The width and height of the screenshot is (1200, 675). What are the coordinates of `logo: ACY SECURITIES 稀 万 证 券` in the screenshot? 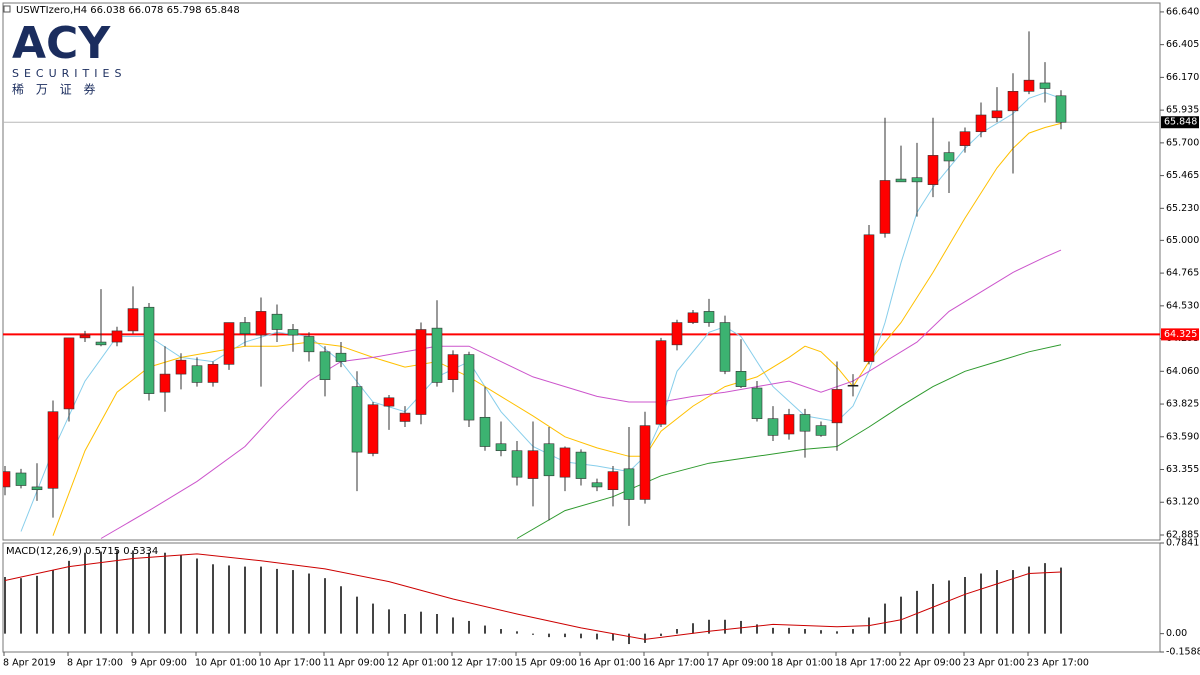 It's located at (69, 57).